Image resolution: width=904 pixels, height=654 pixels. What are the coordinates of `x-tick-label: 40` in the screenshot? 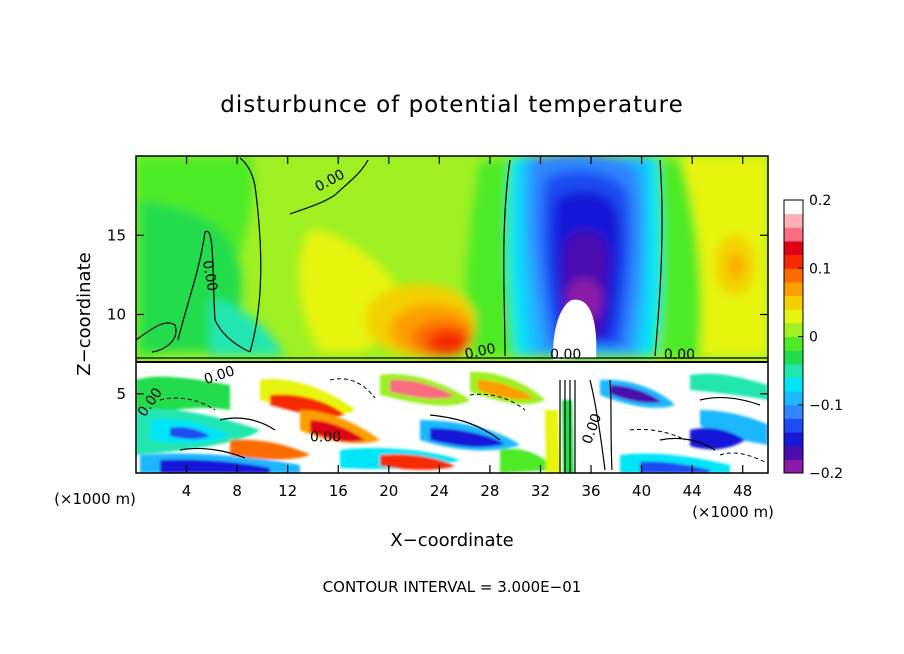 It's located at (641, 491).